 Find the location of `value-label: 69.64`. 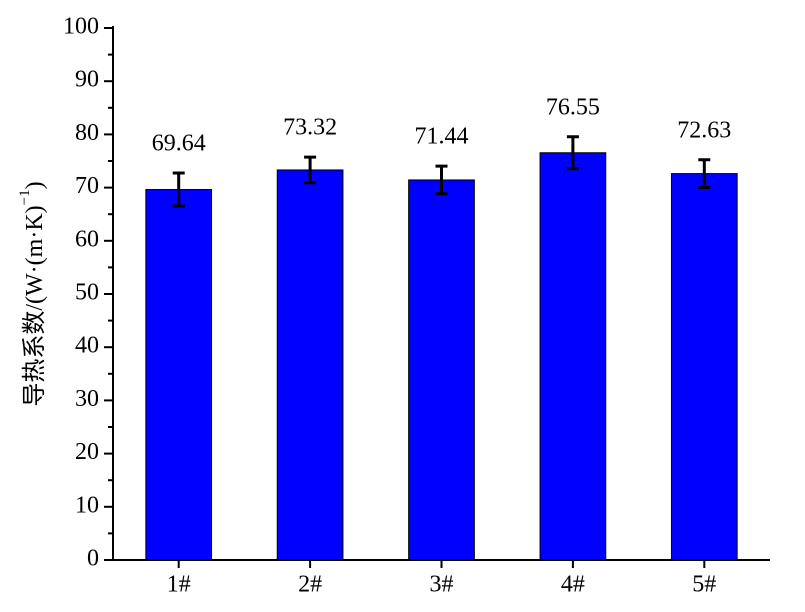

value-label: 69.64 is located at coordinates (179, 144).